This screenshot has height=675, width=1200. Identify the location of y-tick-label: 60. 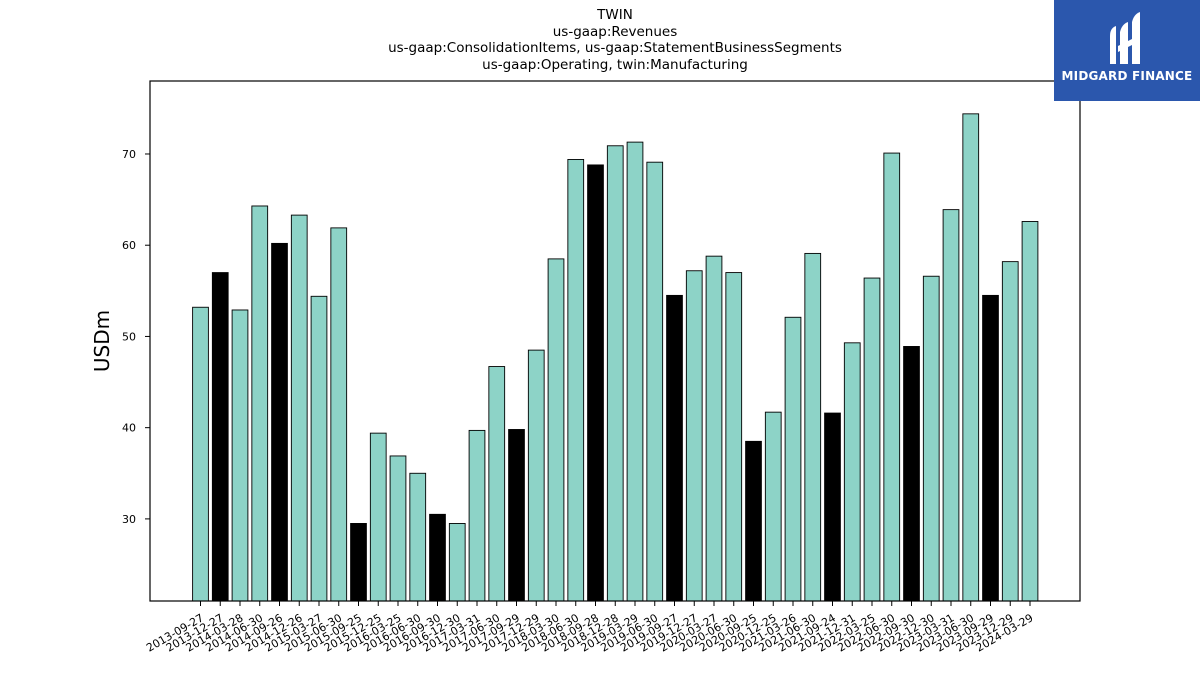
(129, 245).